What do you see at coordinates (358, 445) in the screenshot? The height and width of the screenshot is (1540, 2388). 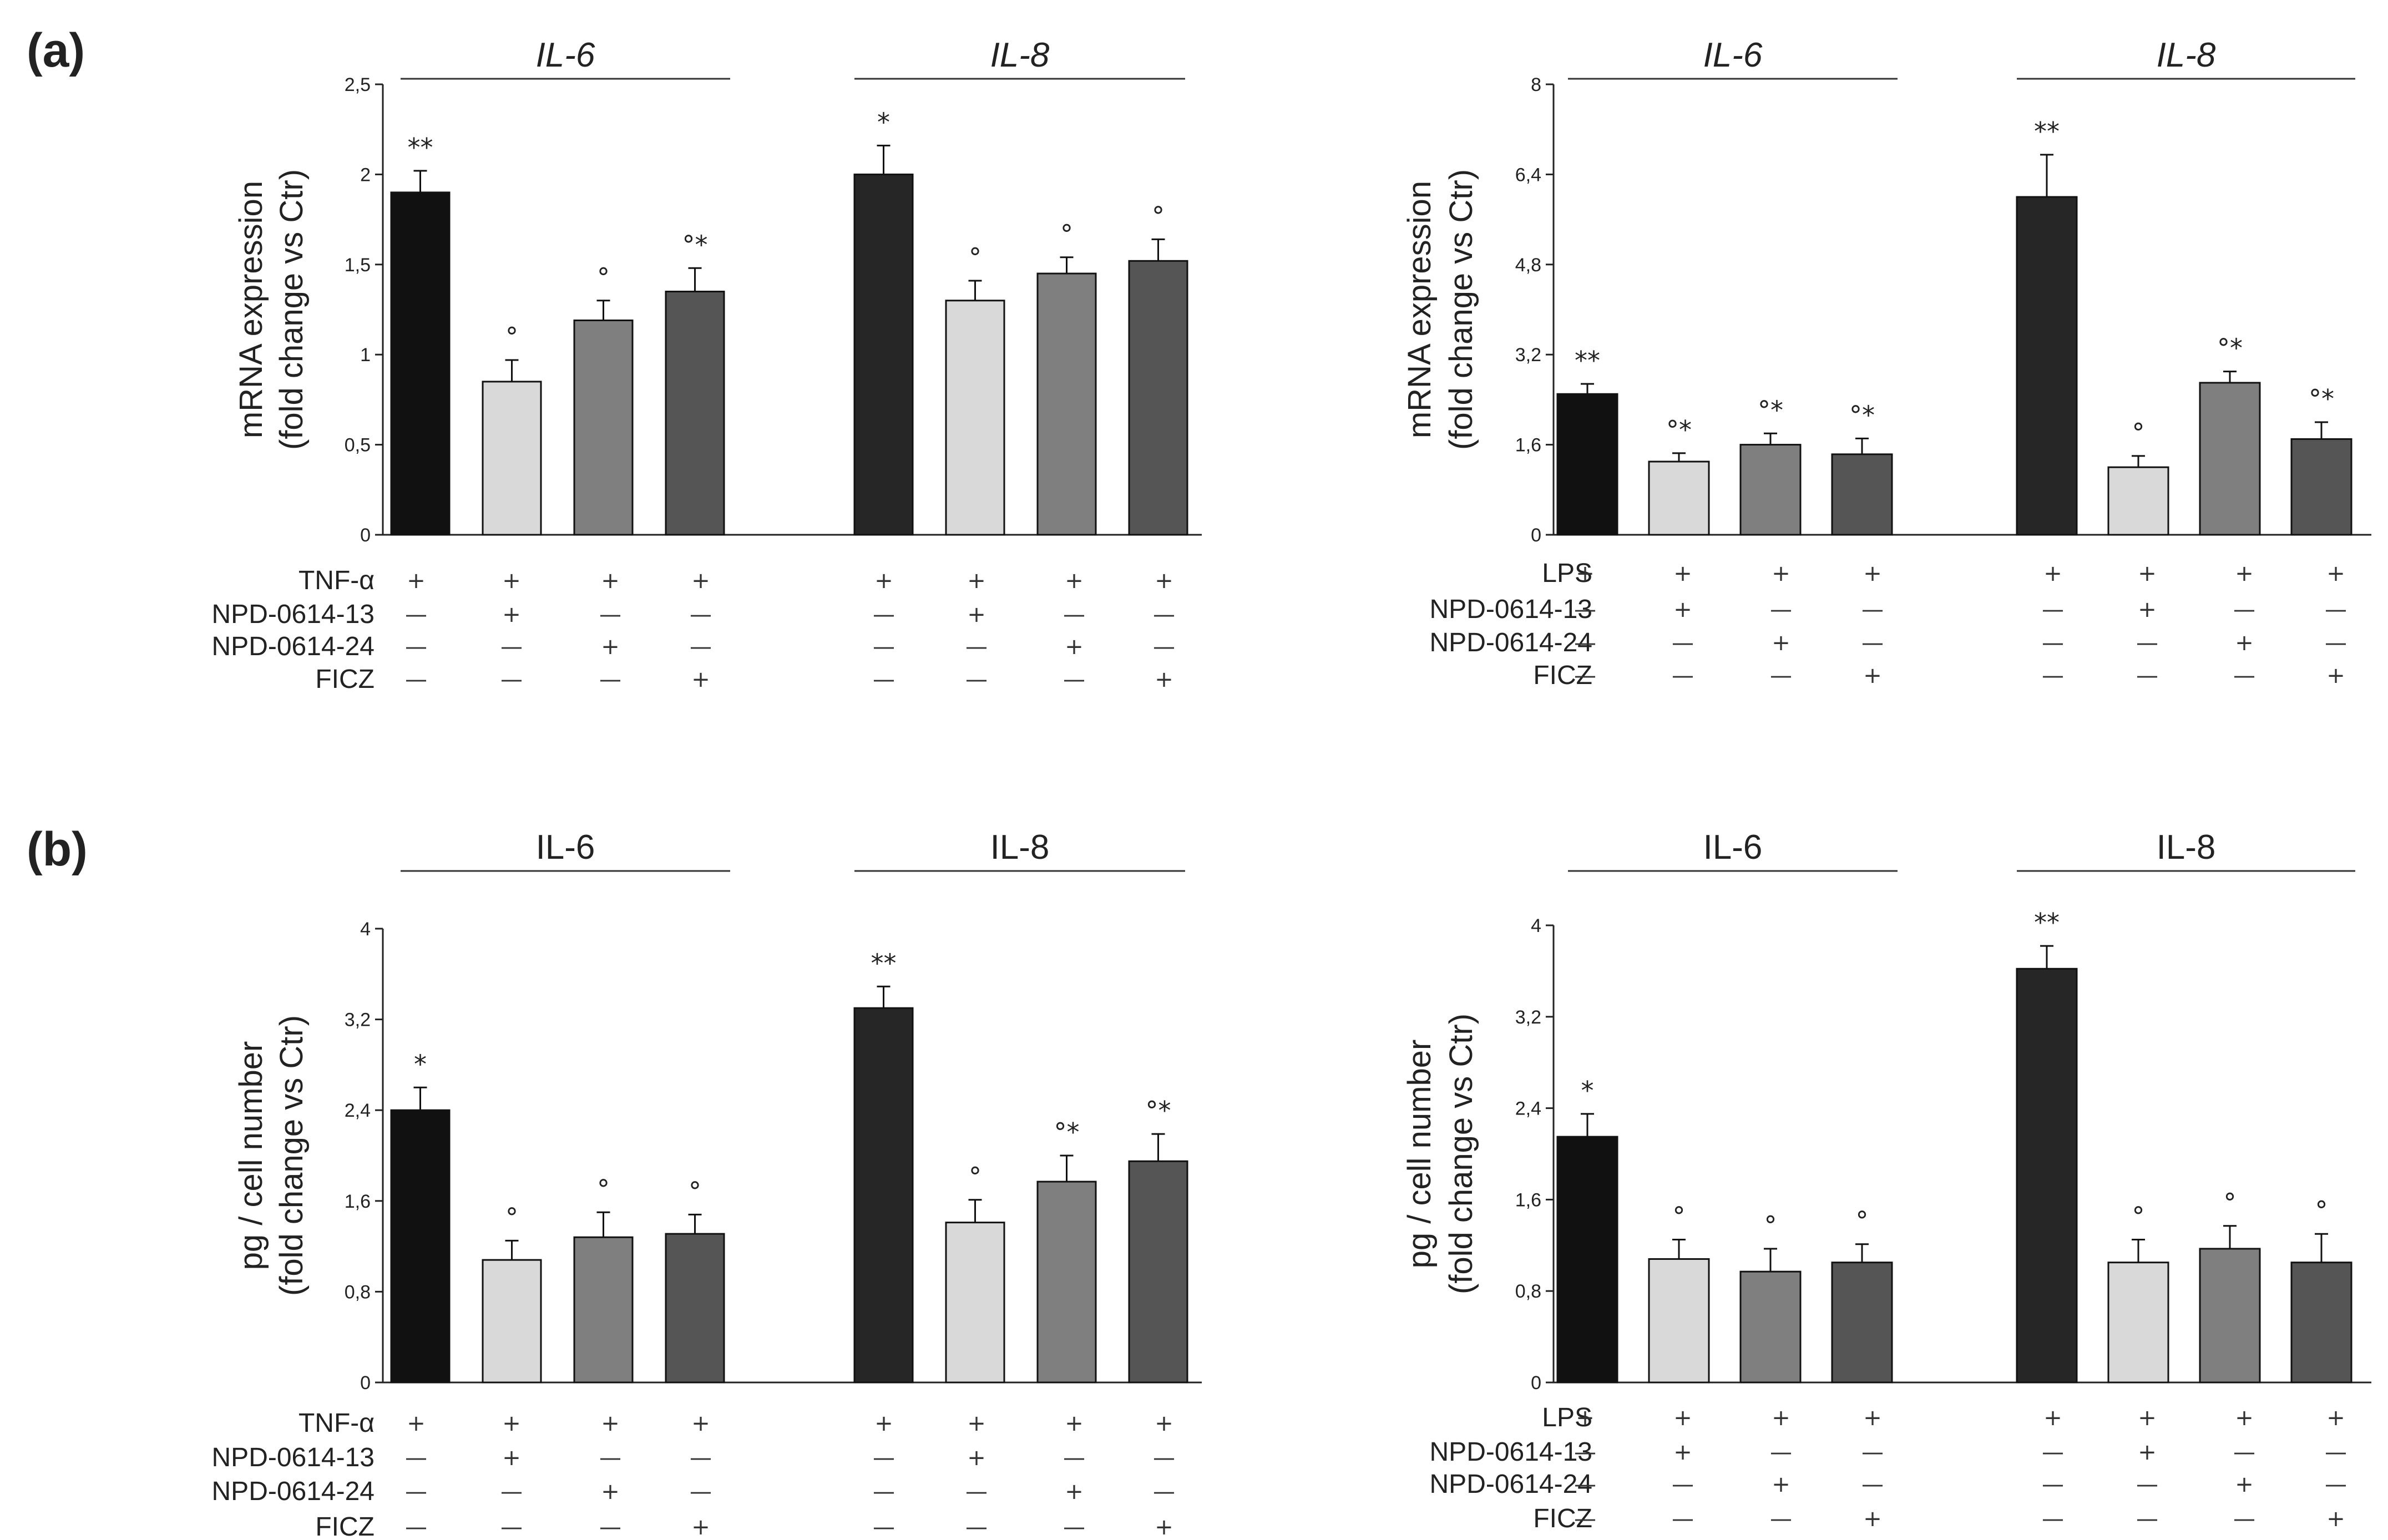 I see `y-tick-label: 0,5` at bounding box center [358, 445].